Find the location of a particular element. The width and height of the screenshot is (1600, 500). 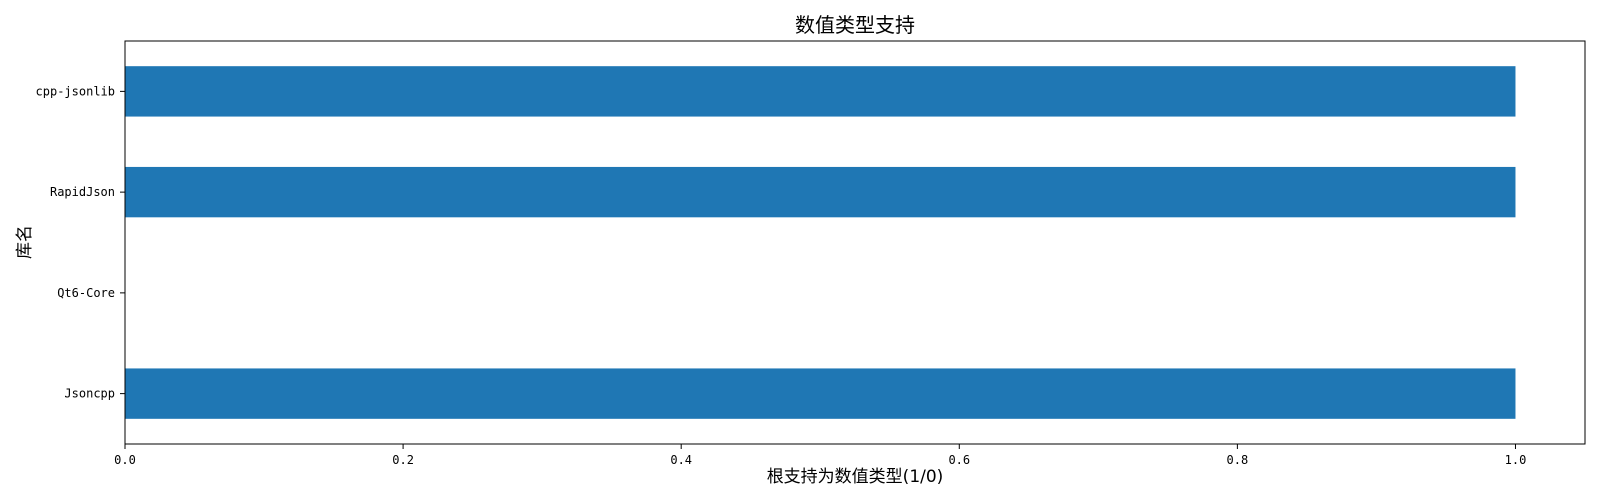

bar-jsoncpp is located at coordinates (820, 393).